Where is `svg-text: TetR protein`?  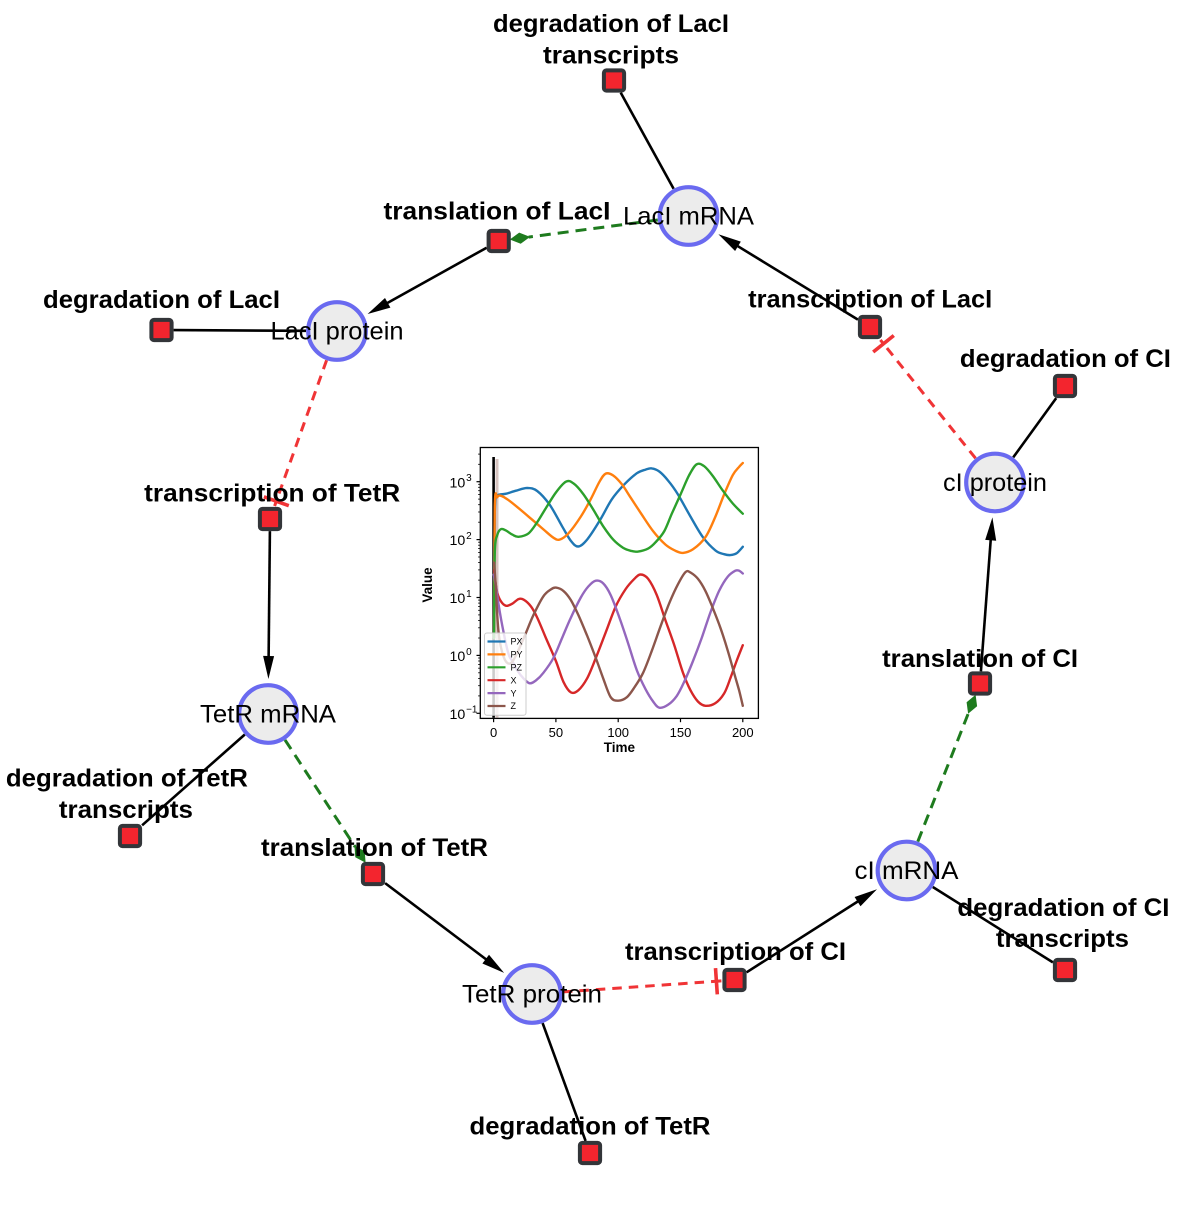
svg-text: TetR protein is located at coordinates (532, 995).